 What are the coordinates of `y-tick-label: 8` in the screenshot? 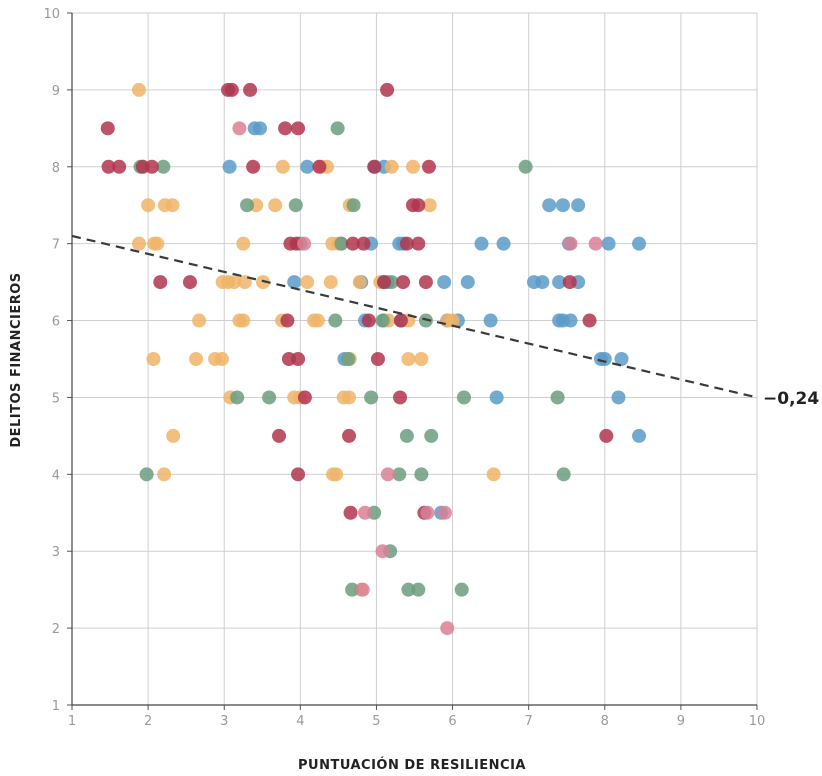 It's located at (56, 168).